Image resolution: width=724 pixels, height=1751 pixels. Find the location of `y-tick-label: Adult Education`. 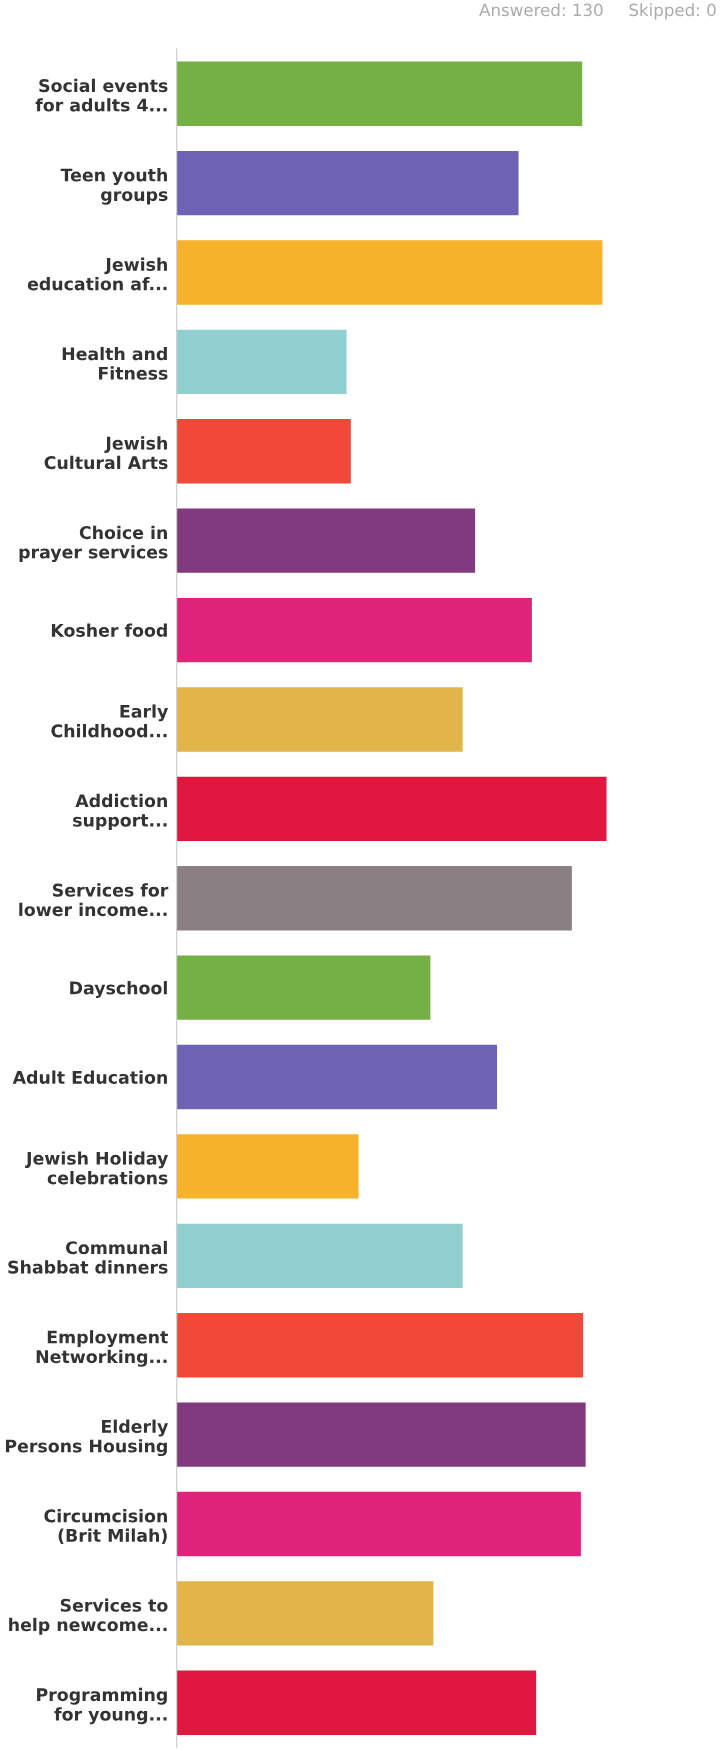

y-tick-label: Adult Education is located at coordinates (89, 1077).